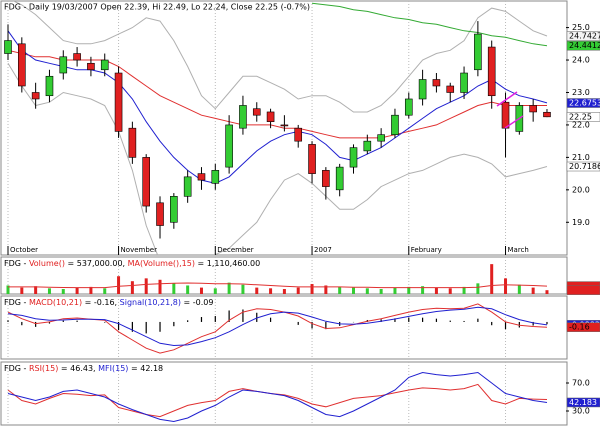 Image resolution: width=600 pixels, height=427 pixels. What do you see at coordinates (323, 250) in the screenshot?
I see `x-tick-label: 2007` at bounding box center [323, 250].